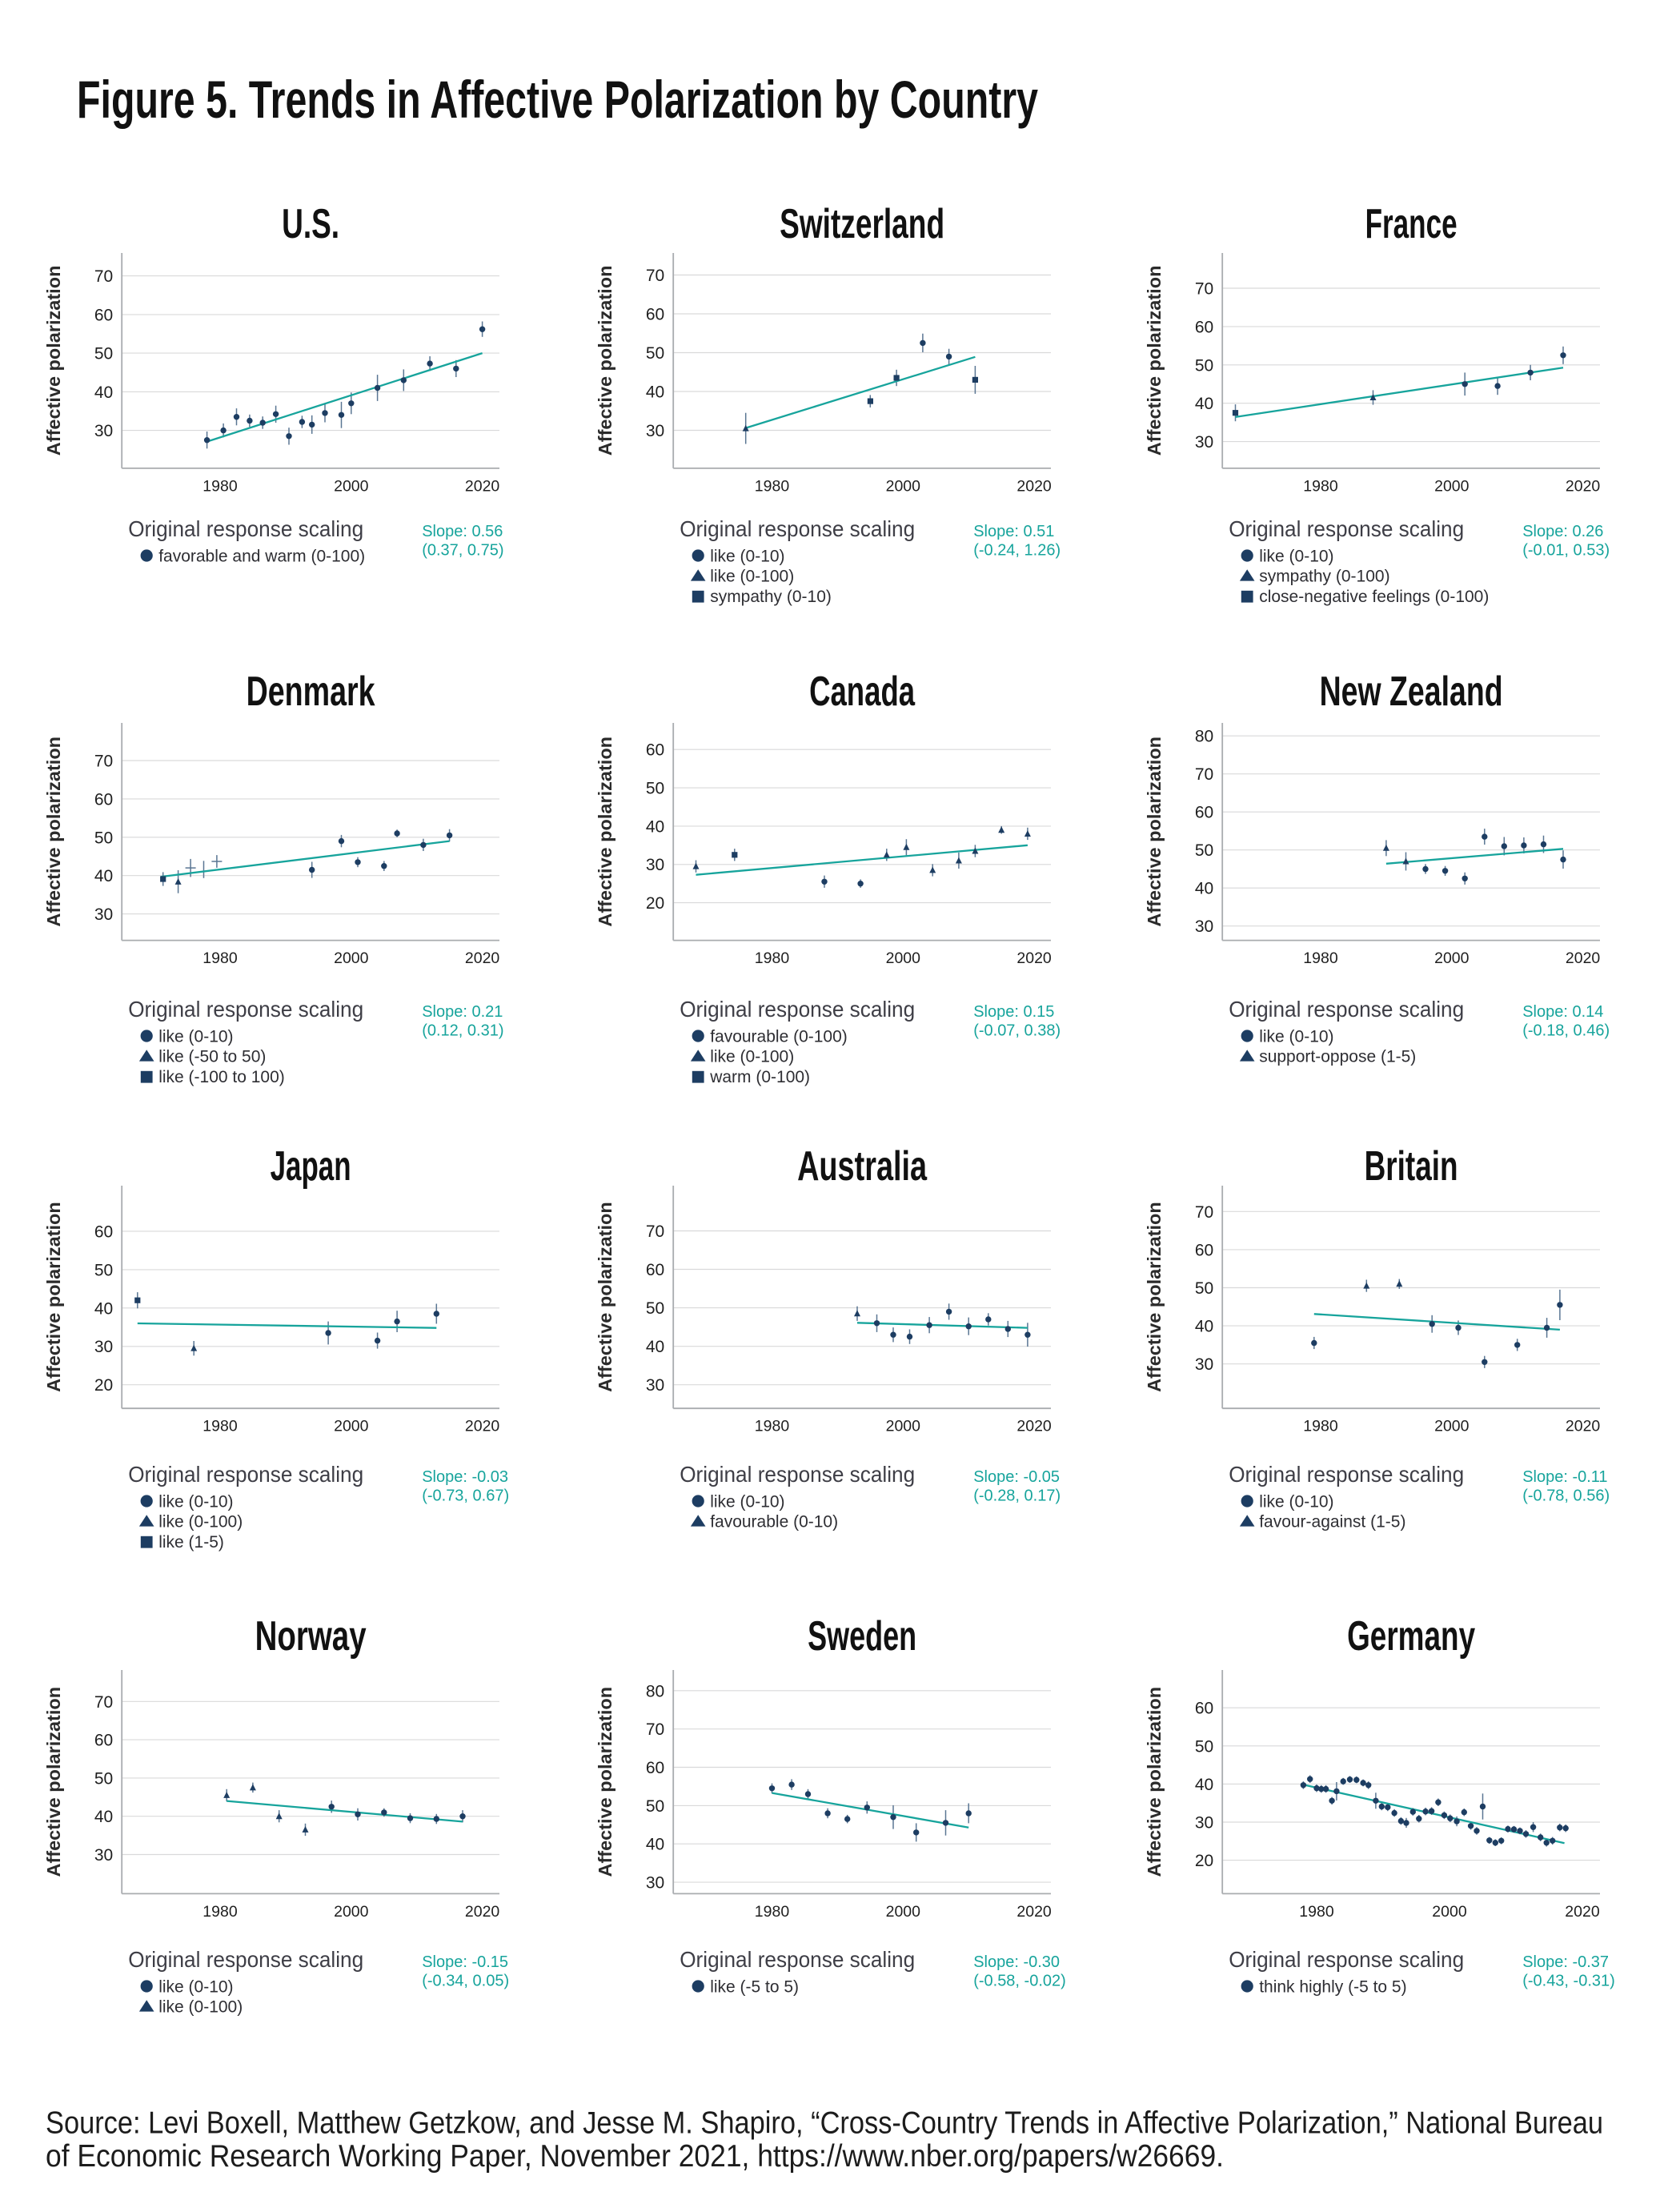 The width and height of the screenshot is (1668, 2212). I want to click on svg-text: like (0-100), so click(200, 2008).